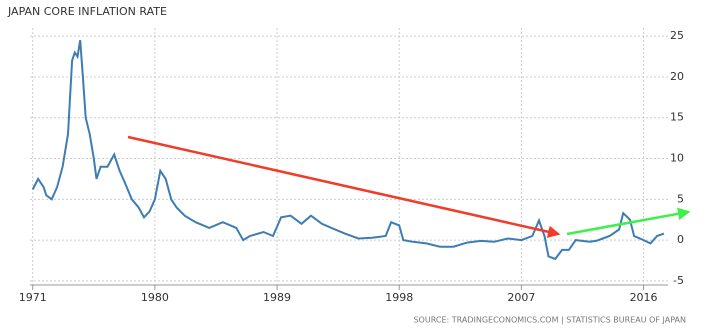 The height and width of the screenshot is (335, 709). Describe the element at coordinates (680, 198) in the screenshot. I see `y-tick-label: 5` at that location.